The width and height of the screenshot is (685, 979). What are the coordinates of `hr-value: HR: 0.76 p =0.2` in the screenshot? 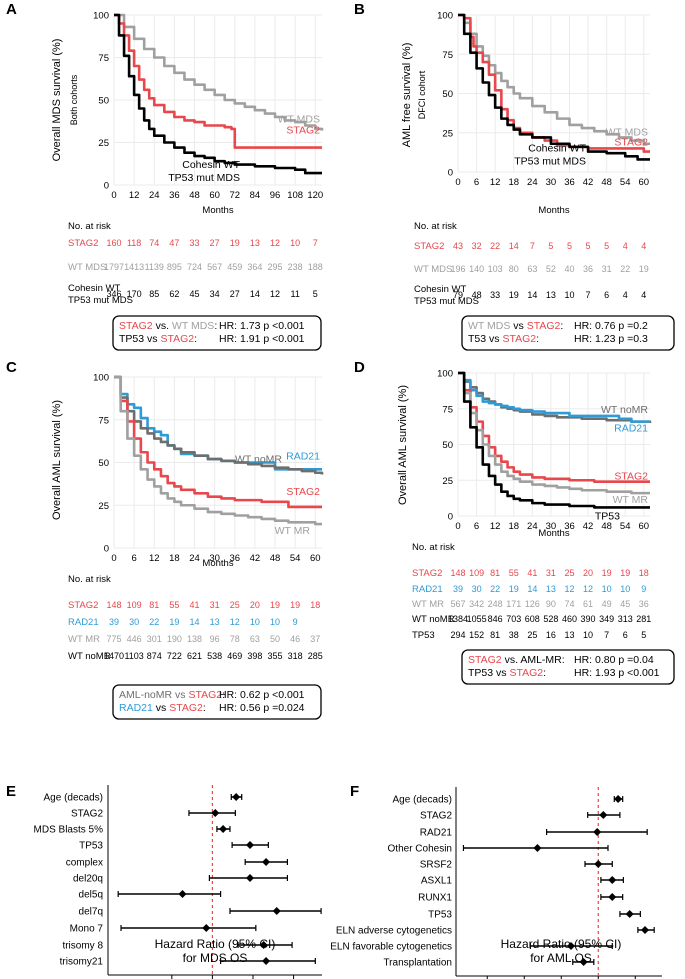 It's located at (611, 326).